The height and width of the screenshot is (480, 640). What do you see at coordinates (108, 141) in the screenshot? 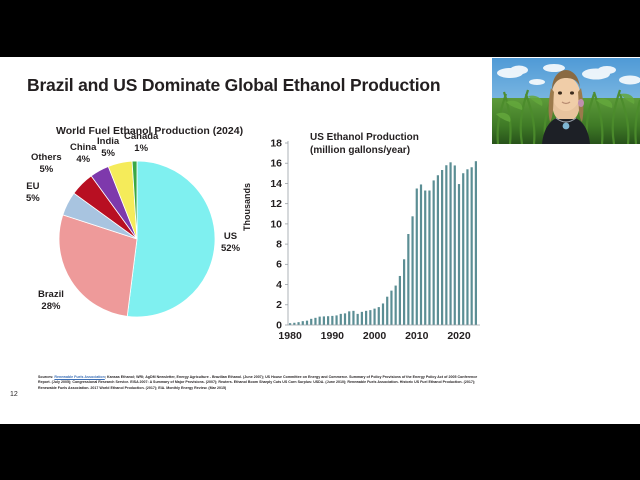
I see `pie-label-india-name: India` at bounding box center [108, 141].